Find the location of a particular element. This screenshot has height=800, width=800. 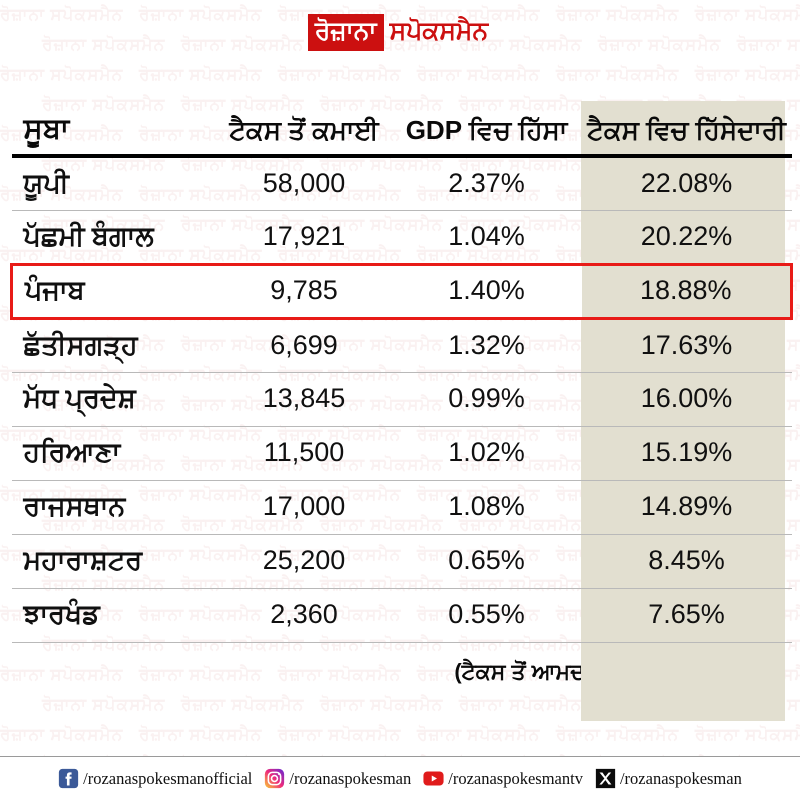

tax-share-cell: 16.00% is located at coordinates (686, 399).